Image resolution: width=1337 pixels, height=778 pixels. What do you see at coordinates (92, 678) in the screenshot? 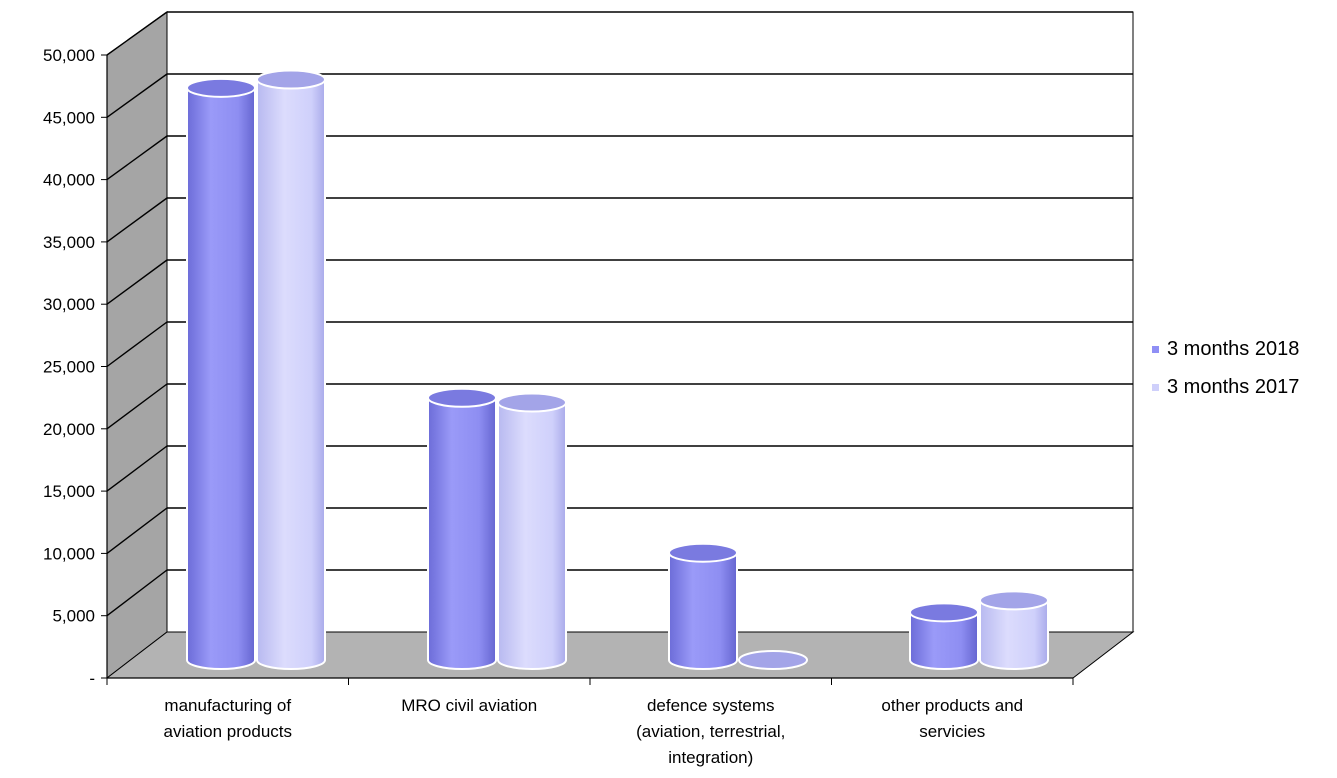
I see `y-tick-label: -` at bounding box center [92, 678].